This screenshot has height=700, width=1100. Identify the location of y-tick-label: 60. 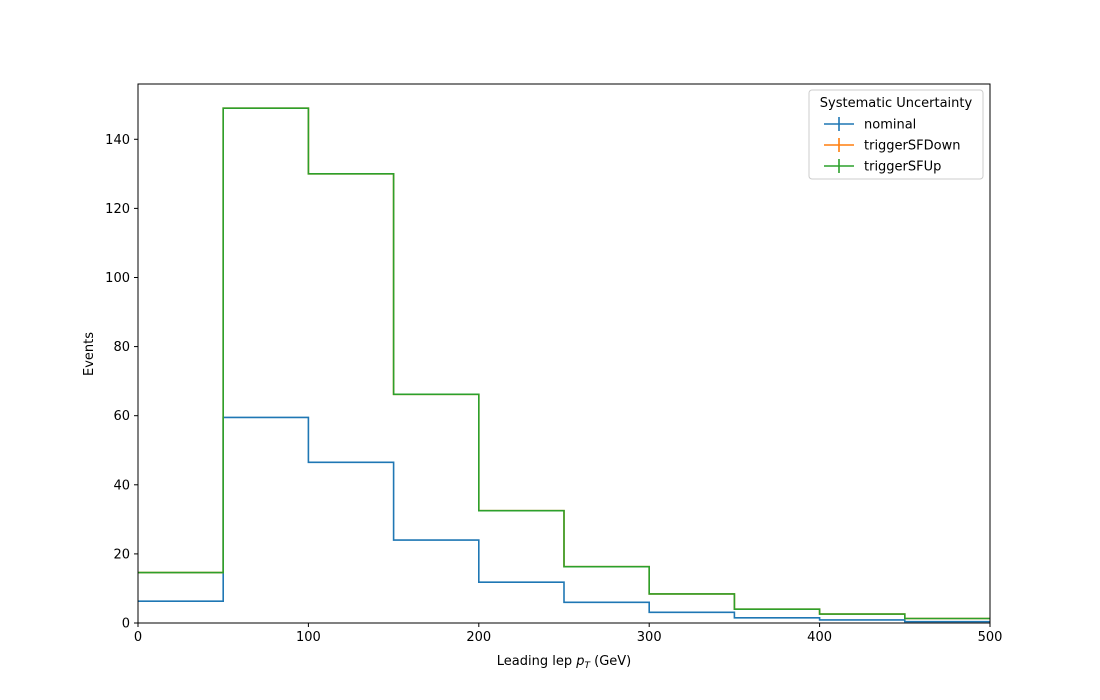
(121, 416).